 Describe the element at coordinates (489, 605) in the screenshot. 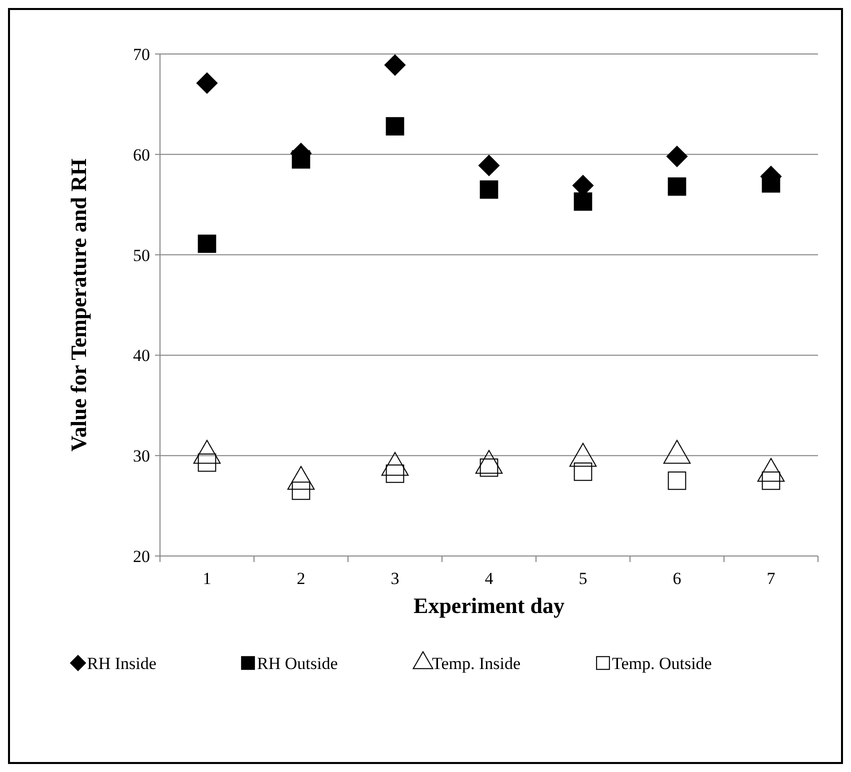

I see `x-axis-title: Experiment day` at that location.